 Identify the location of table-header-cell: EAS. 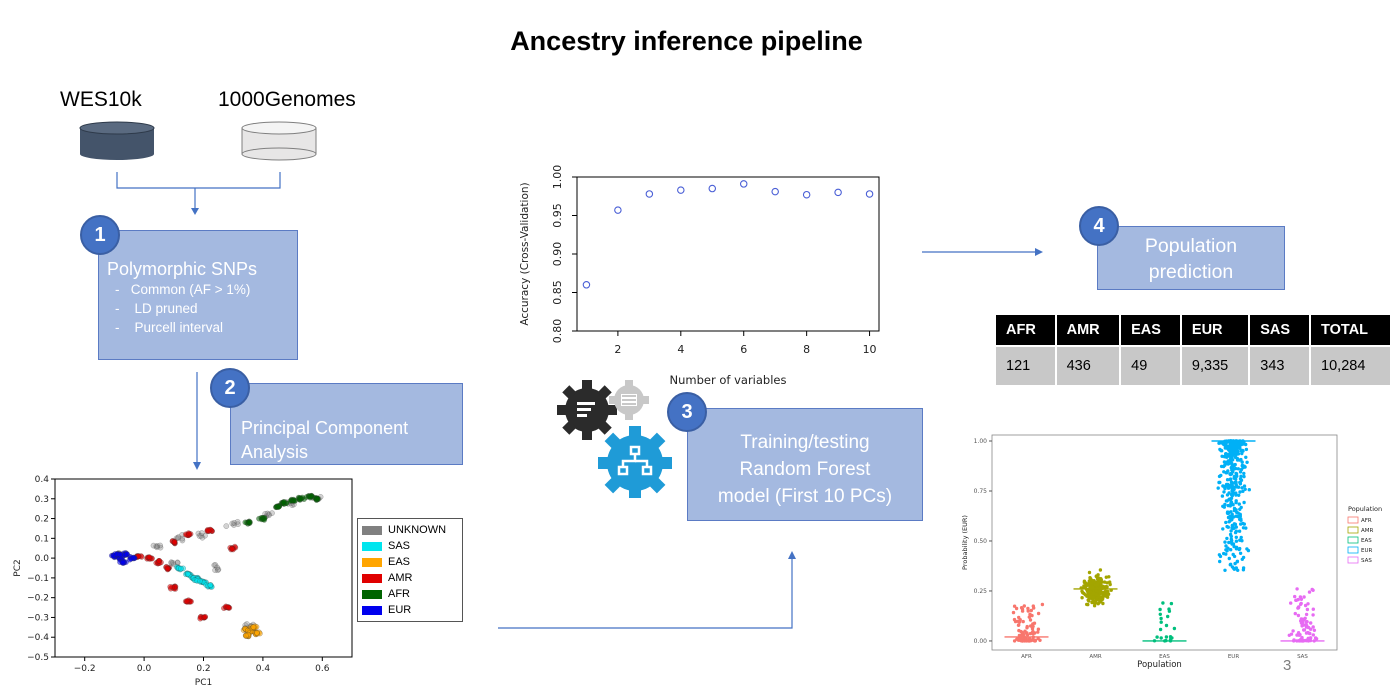
(1151, 330).